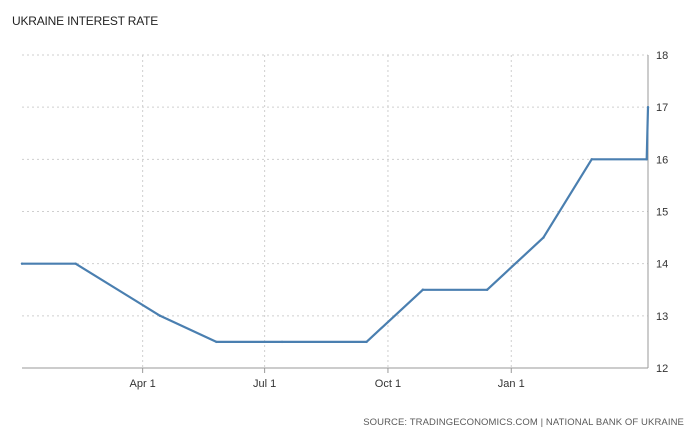 Image resolution: width=700 pixels, height=440 pixels. I want to click on y-tick-label-15: 15, so click(662, 213).